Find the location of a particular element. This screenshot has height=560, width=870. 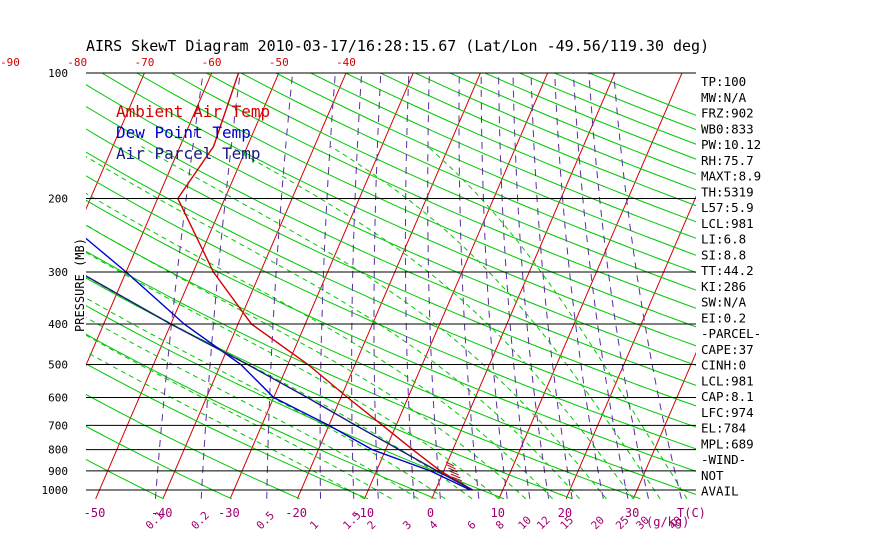

bottom-tick-label: 10 is located at coordinates (497, 513).